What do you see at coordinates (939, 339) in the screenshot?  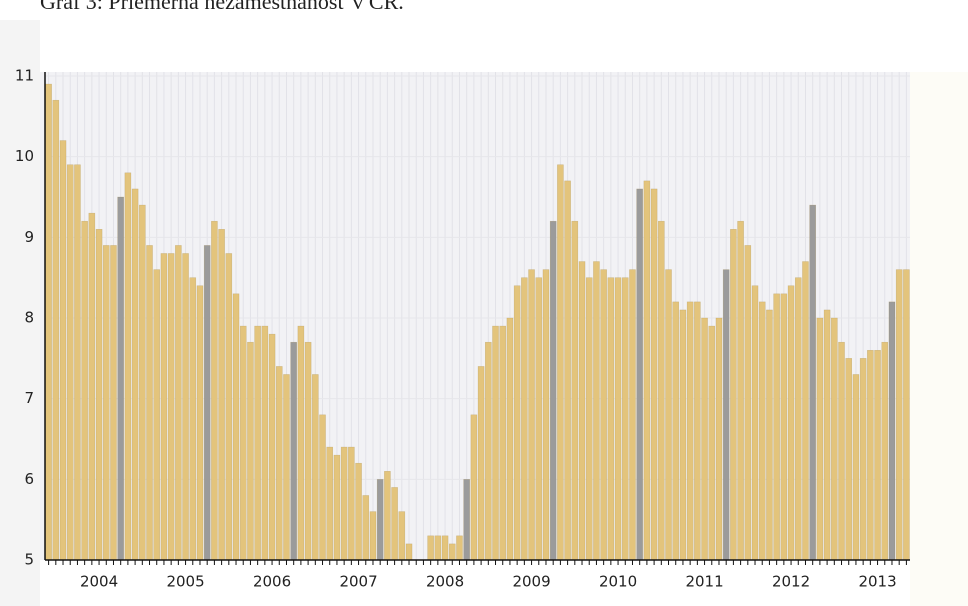 I see `right-panel` at bounding box center [939, 339].